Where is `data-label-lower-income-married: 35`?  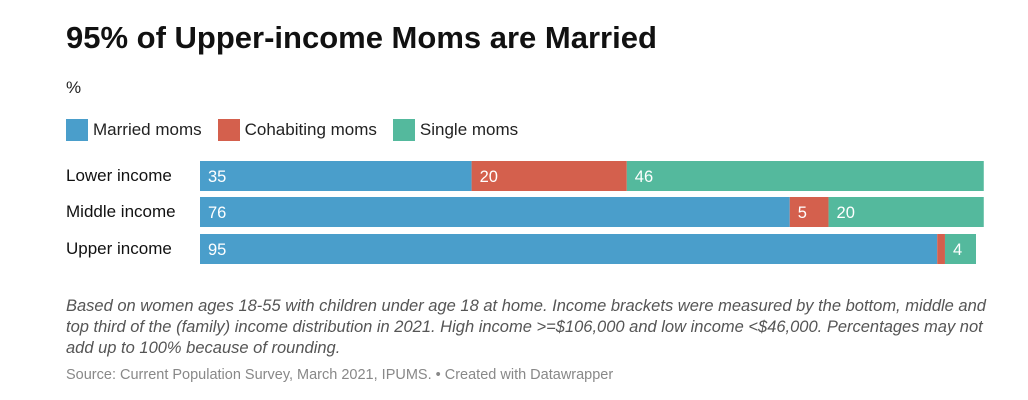 data-label-lower-income-married: 35 is located at coordinates (217, 177).